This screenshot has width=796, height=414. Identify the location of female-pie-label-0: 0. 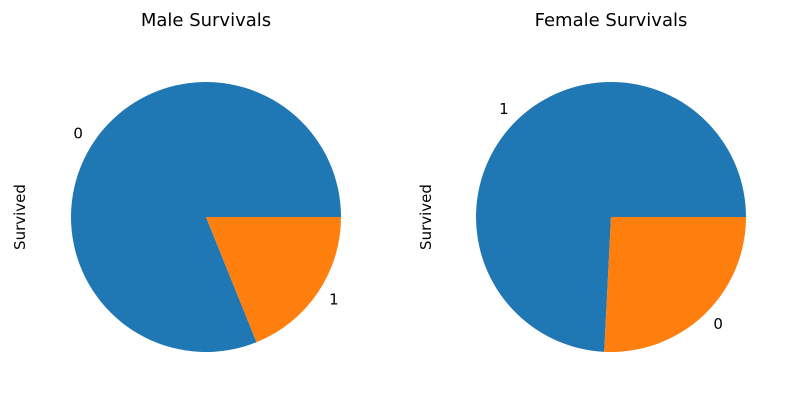
(718, 324).